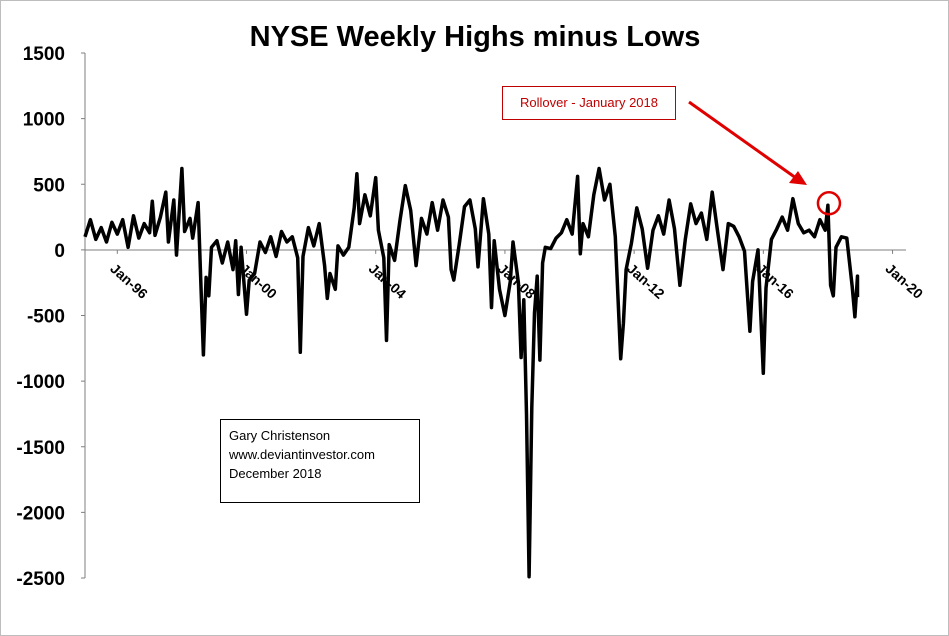 This screenshot has height=636, width=949. What do you see at coordinates (40, 448) in the screenshot?
I see `y-tick-label: -1500` at bounding box center [40, 448].